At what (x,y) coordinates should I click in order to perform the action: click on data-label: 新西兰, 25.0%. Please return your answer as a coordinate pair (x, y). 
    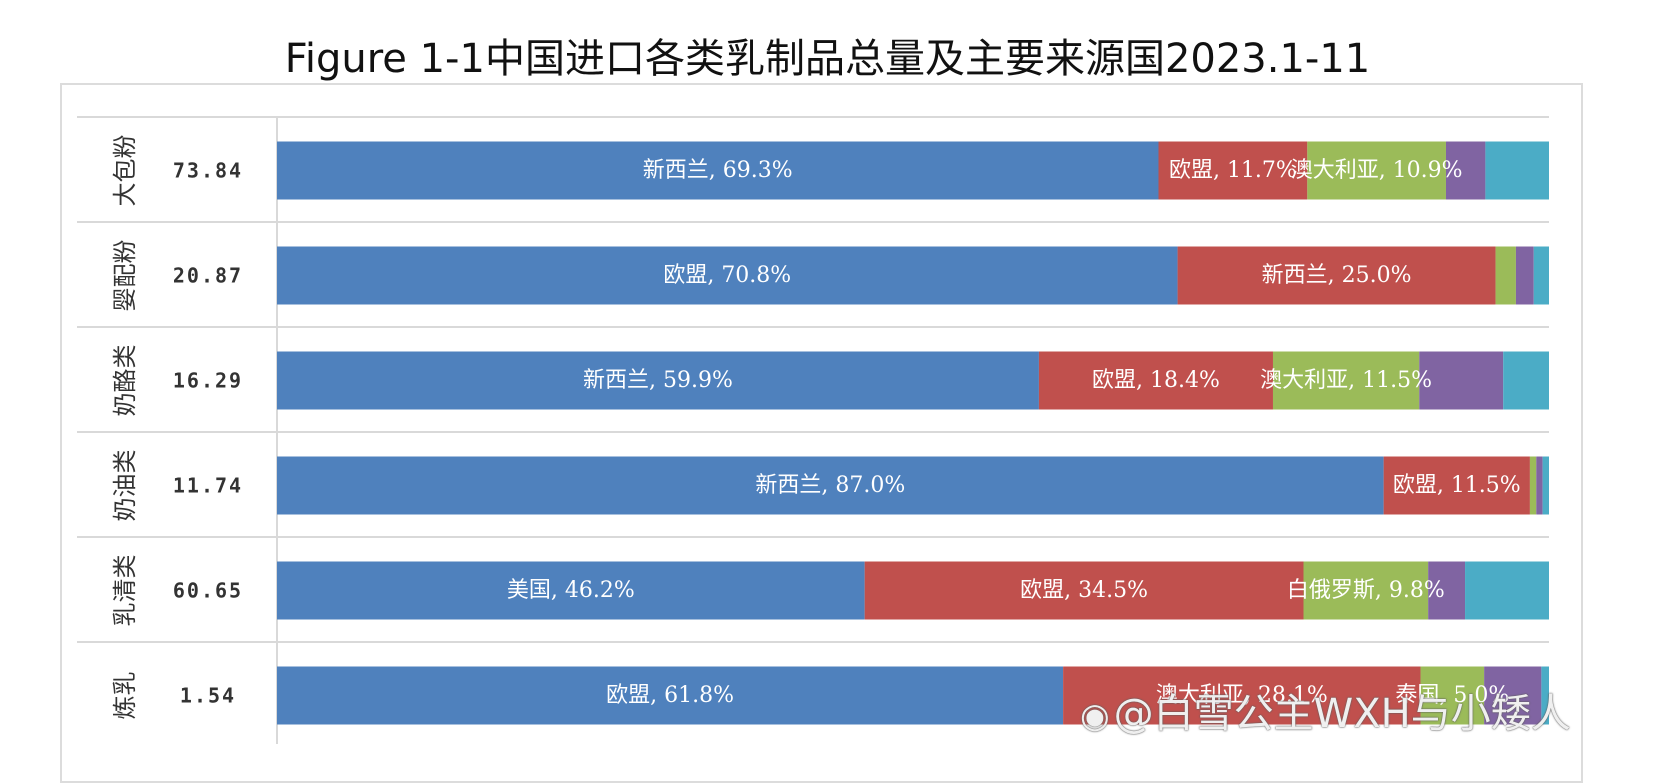
    Looking at the image, I should click on (1337, 275).